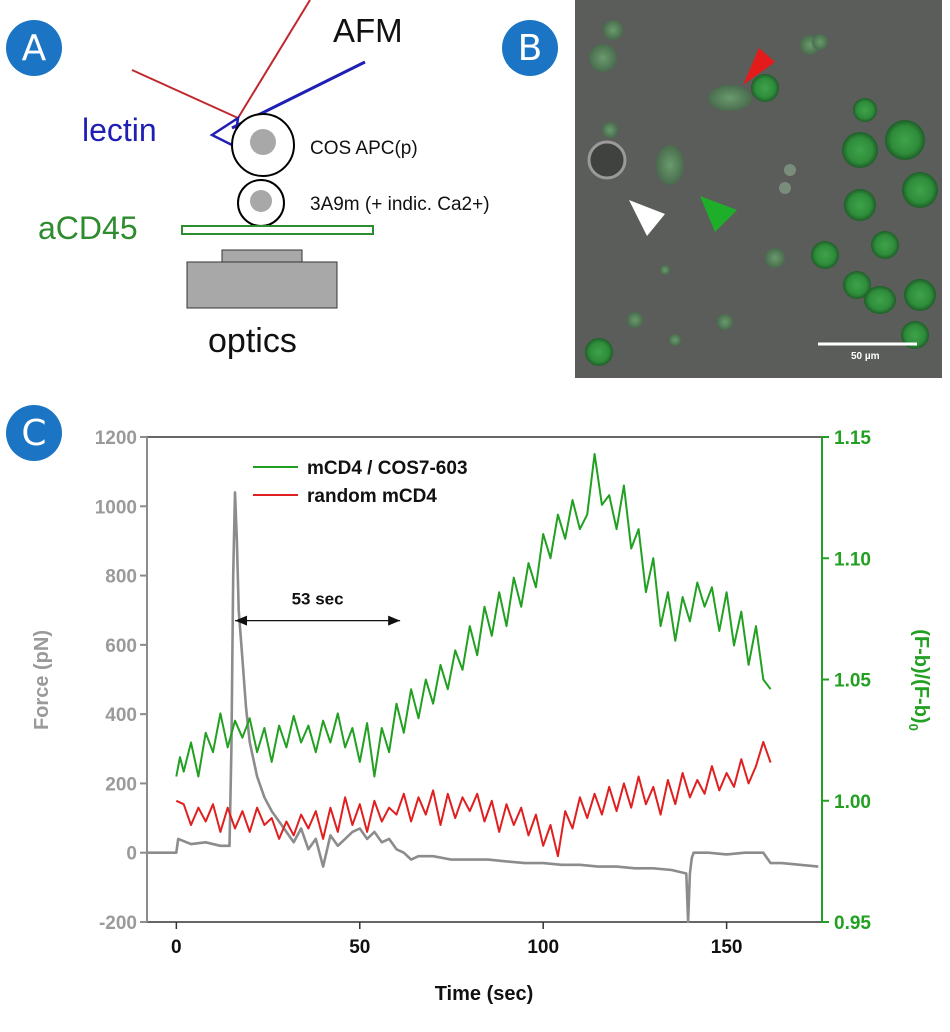 This screenshot has width=950, height=1032. Describe the element at coordinates (364, 148) in the screenshot. I see `cos-label: COS APC(p)` at that location.